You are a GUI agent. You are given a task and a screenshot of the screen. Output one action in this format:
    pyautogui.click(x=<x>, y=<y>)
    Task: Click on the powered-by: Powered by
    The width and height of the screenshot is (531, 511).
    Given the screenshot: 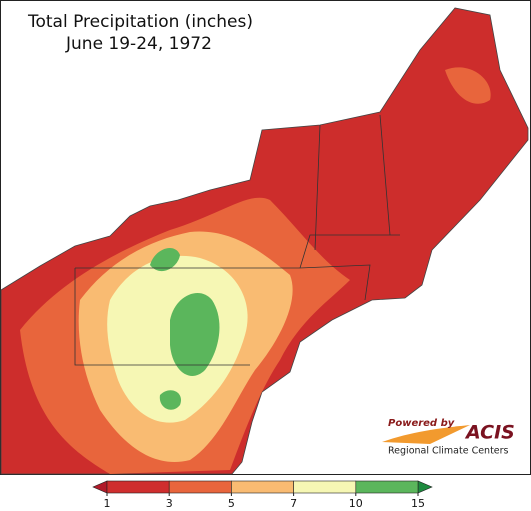 What is the action you would take?
    pyautogui.click(x=421, y=423)
    